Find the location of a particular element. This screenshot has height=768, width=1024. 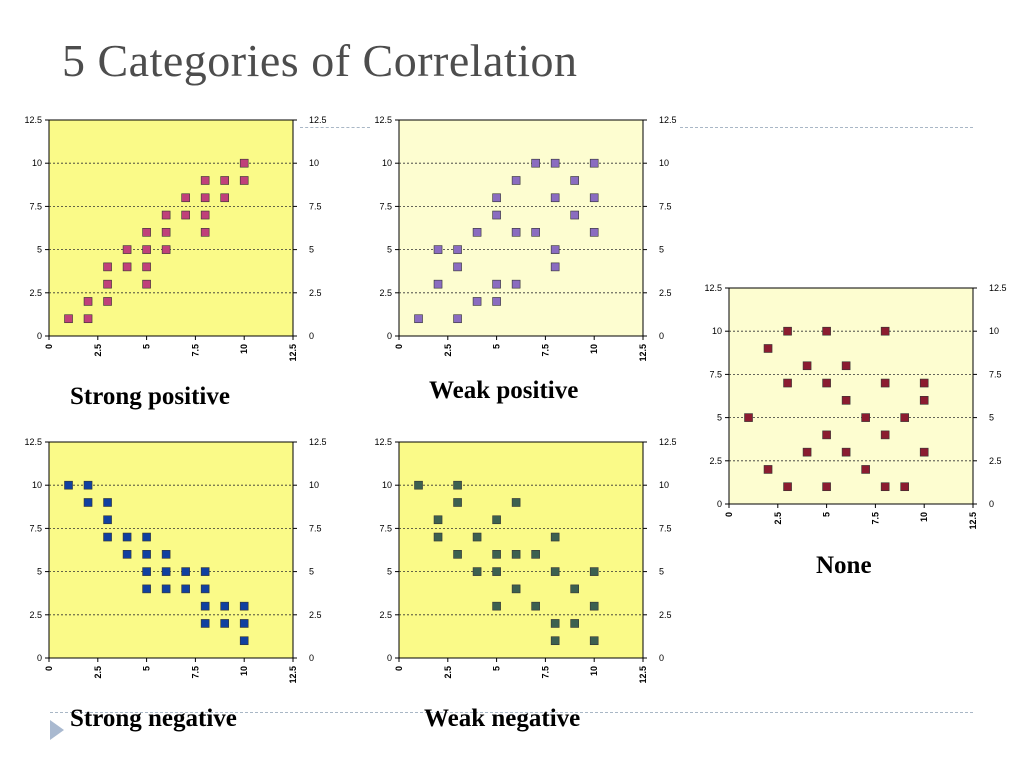

y-tick-label-right: 0 is located at coordinates (661, 336).